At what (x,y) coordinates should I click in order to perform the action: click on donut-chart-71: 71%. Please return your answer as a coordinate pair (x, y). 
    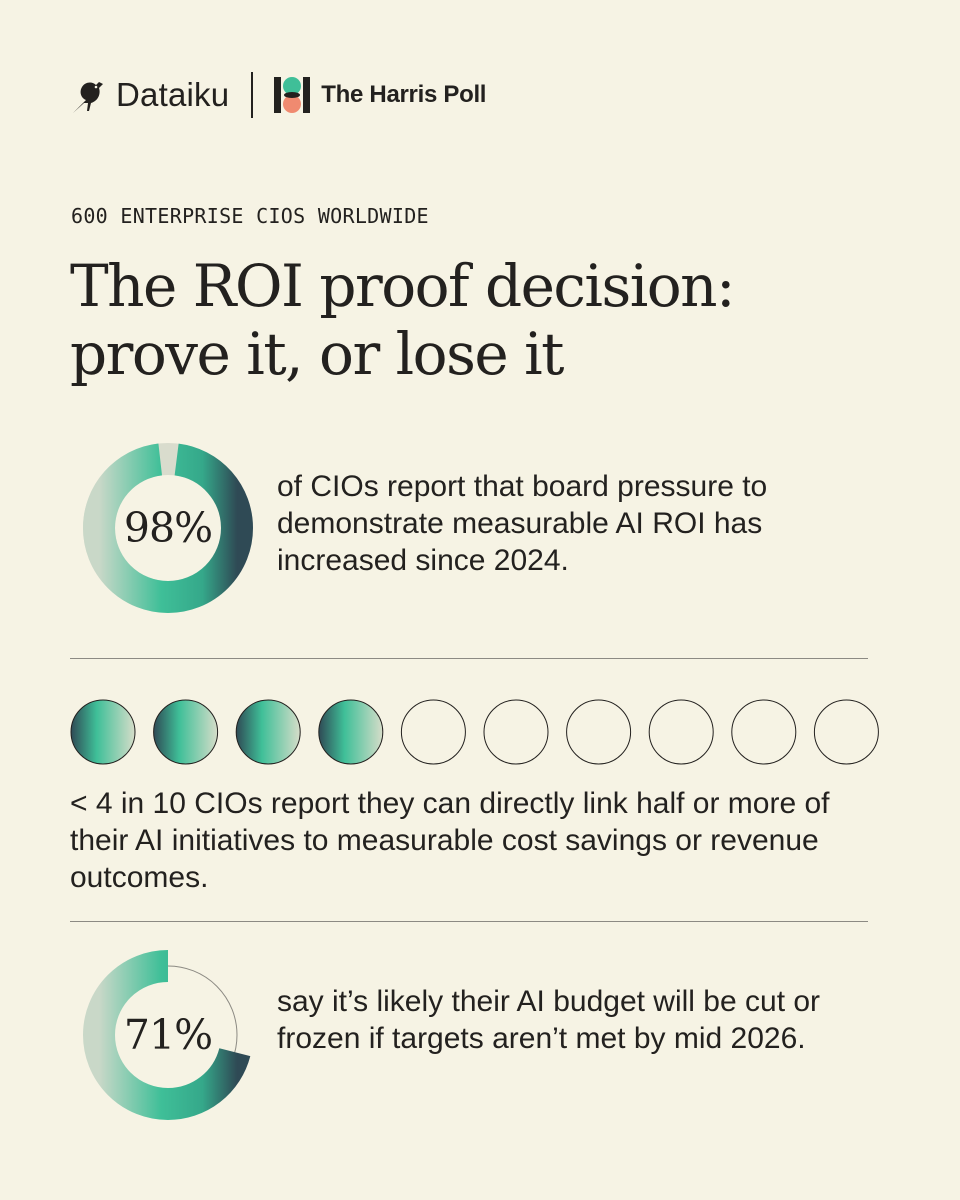
    Looking at the image, I should click on (168, 1035).